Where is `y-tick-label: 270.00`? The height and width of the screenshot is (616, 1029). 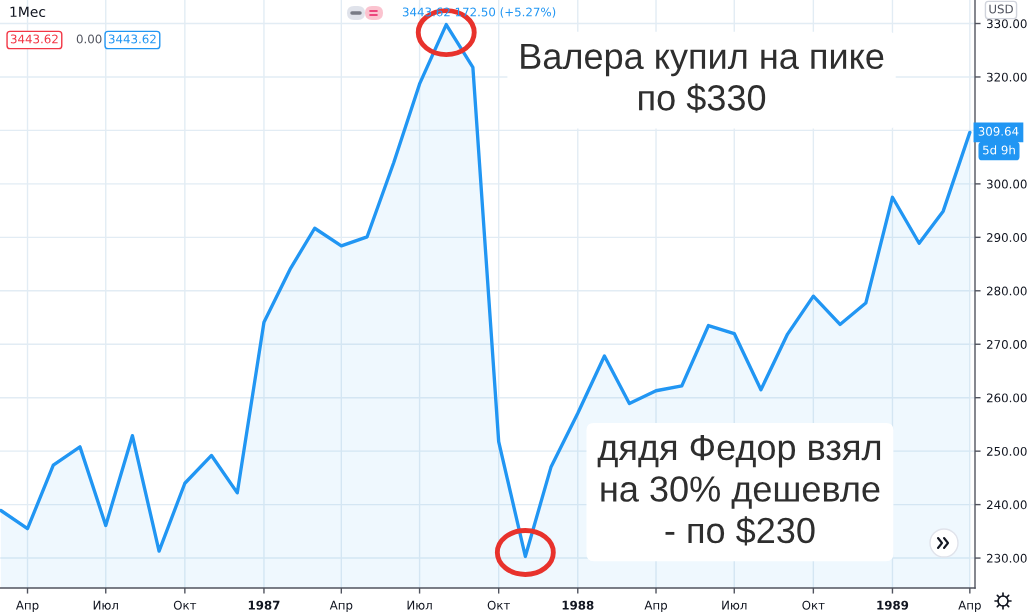
y-tick-label: 270.00 is located at coordinates (1006, 344).